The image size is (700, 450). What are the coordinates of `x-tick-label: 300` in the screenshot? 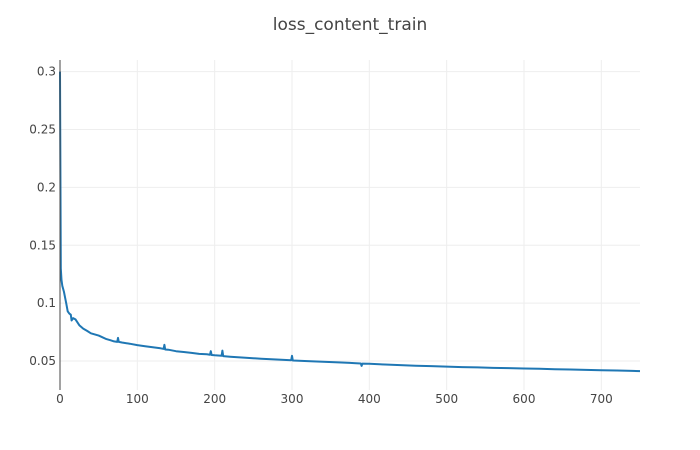 It's located at (292, 399).